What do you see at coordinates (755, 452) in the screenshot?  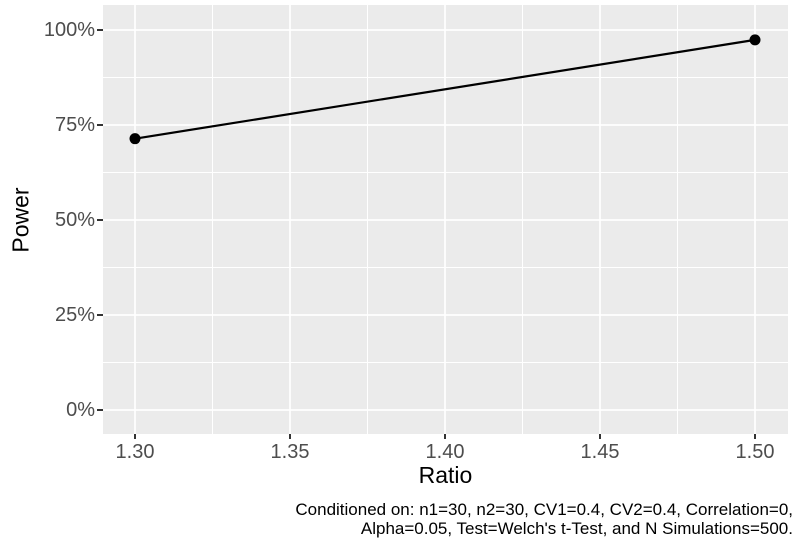 I see `x-tick-label: 1.50` at bounding box center [755, 452].